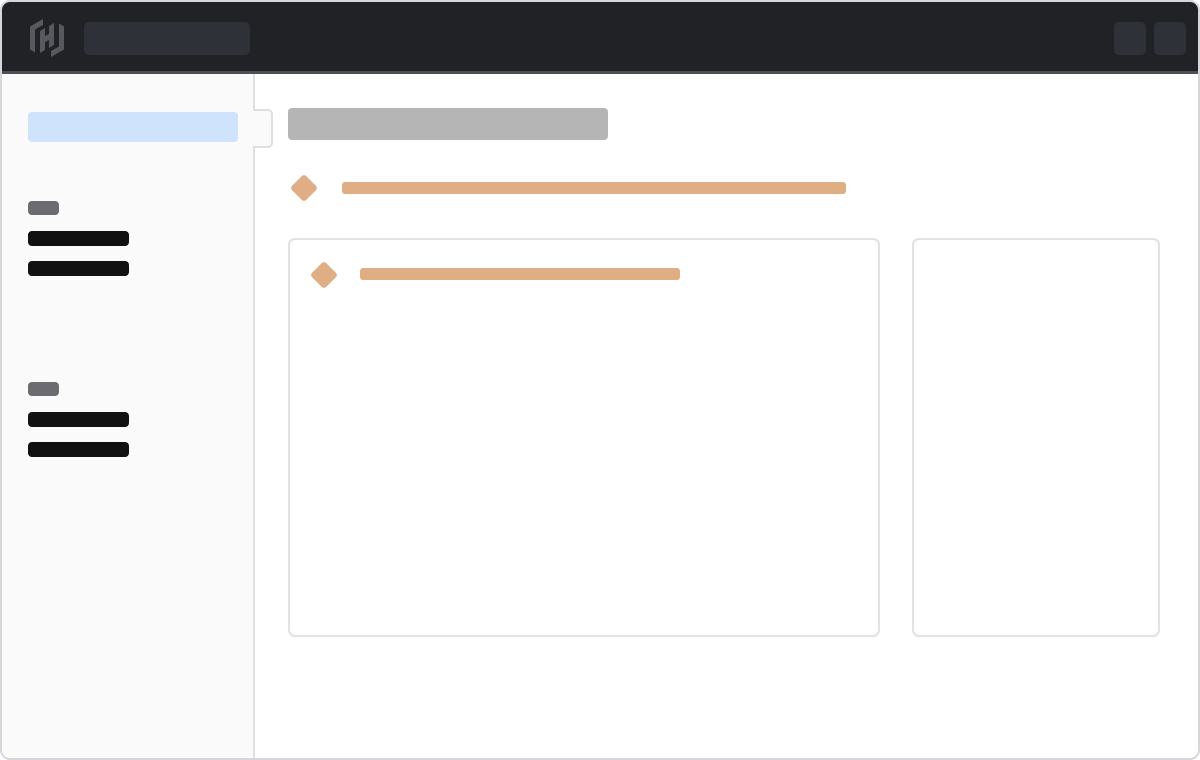  I want to click on search-input, so click(167, 38).